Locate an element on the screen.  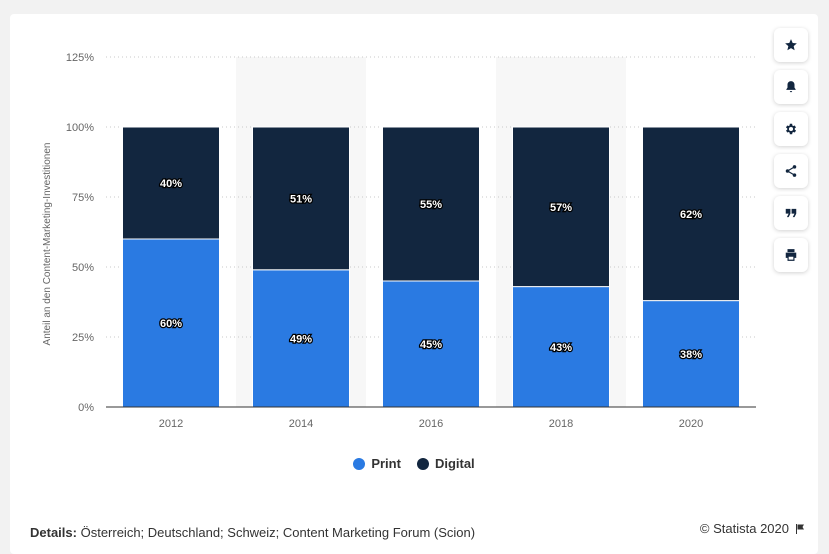
bar-digital-2014 is located at coordinates (301, 198).